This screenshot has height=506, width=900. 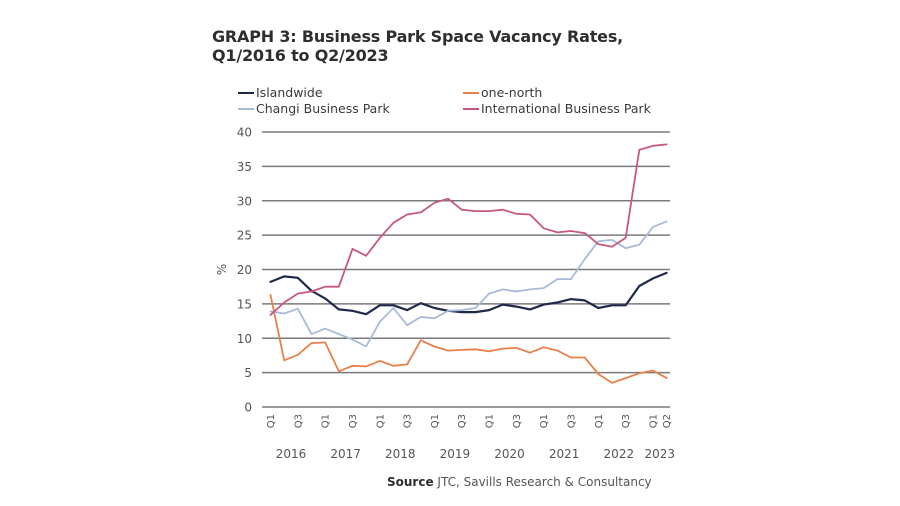 I want to click on x-year-label: 2020, so click(x=509, y=454).